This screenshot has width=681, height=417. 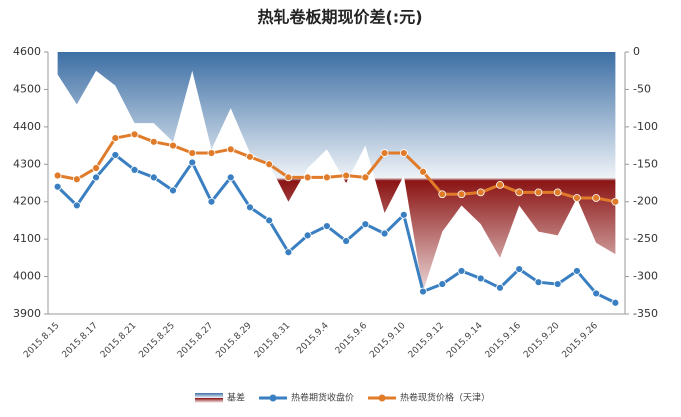 I want to click on x-tick-label: 2015.9.14, so click(x=465, y=341).